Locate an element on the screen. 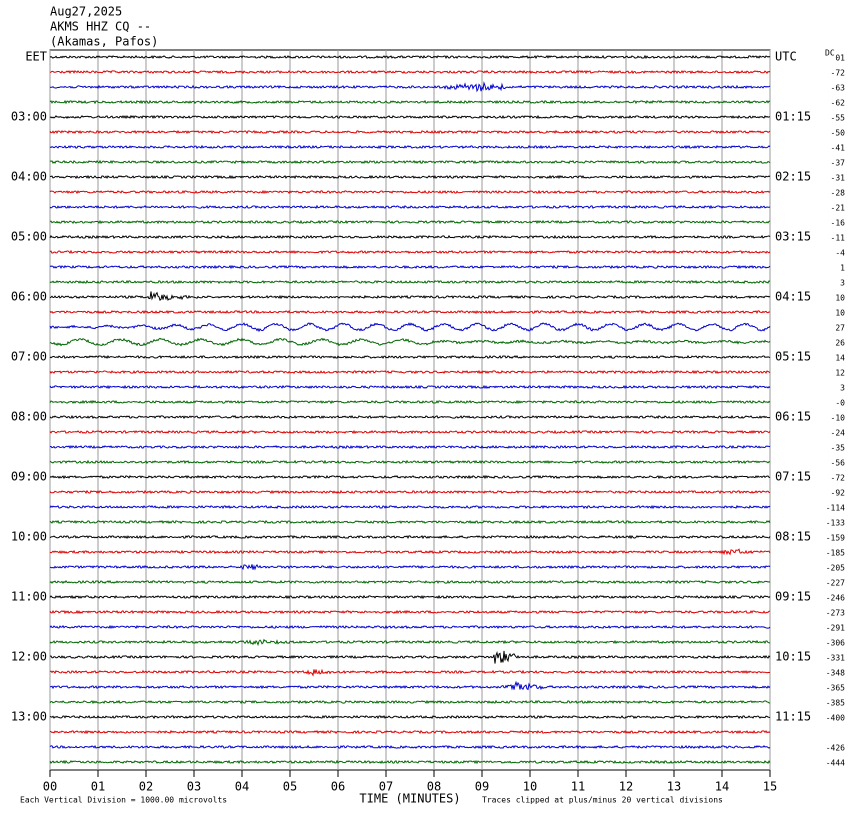 The width and height of the screenshot is (850, 814). right-time-label: 05:15 is located at coordinates (793, 357).